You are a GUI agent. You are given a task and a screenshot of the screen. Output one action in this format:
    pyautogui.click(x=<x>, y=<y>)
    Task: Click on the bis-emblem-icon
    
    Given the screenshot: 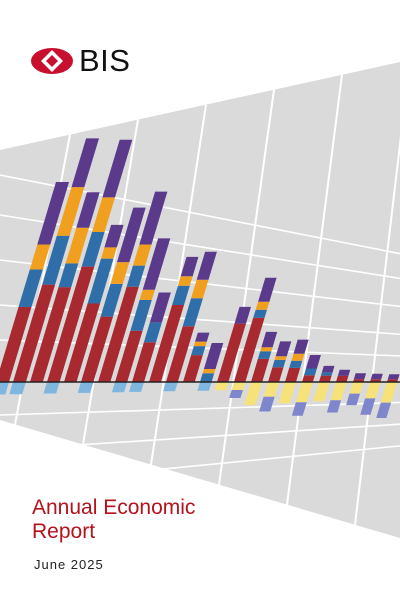 What is the action you would take?
    pyautogui.click(x=52, y=61)
    